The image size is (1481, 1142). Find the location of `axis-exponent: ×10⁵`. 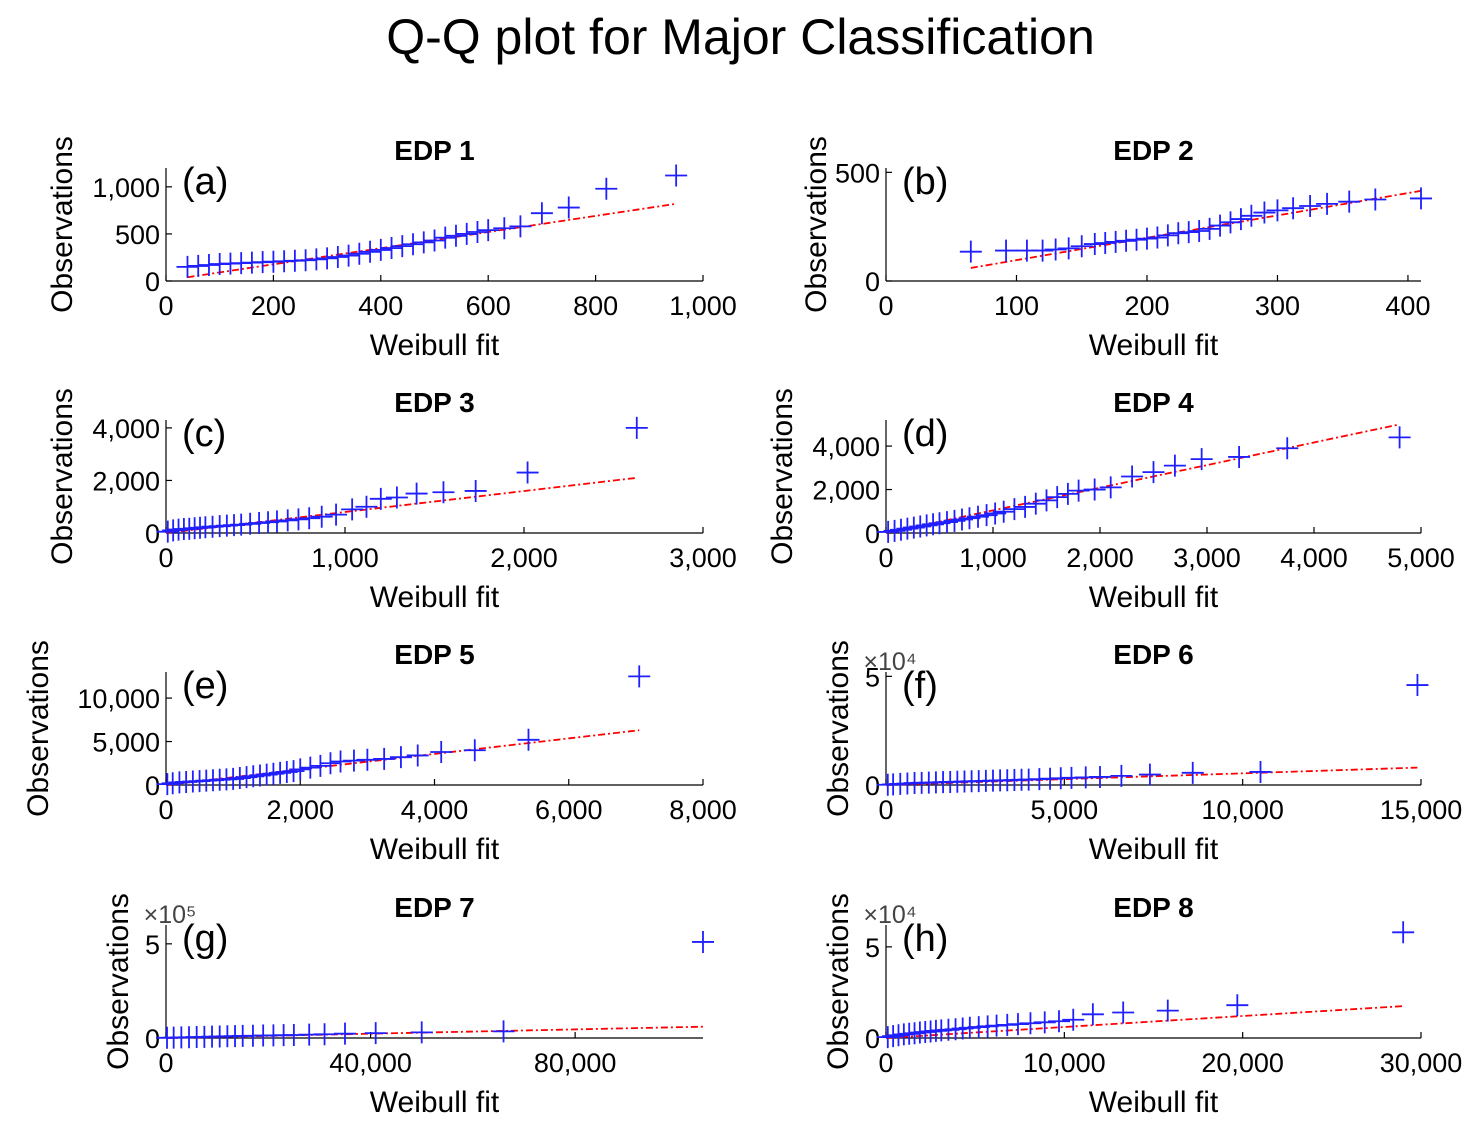

axis-exponent: ×10⁵ is located at coordinates (170, 915).